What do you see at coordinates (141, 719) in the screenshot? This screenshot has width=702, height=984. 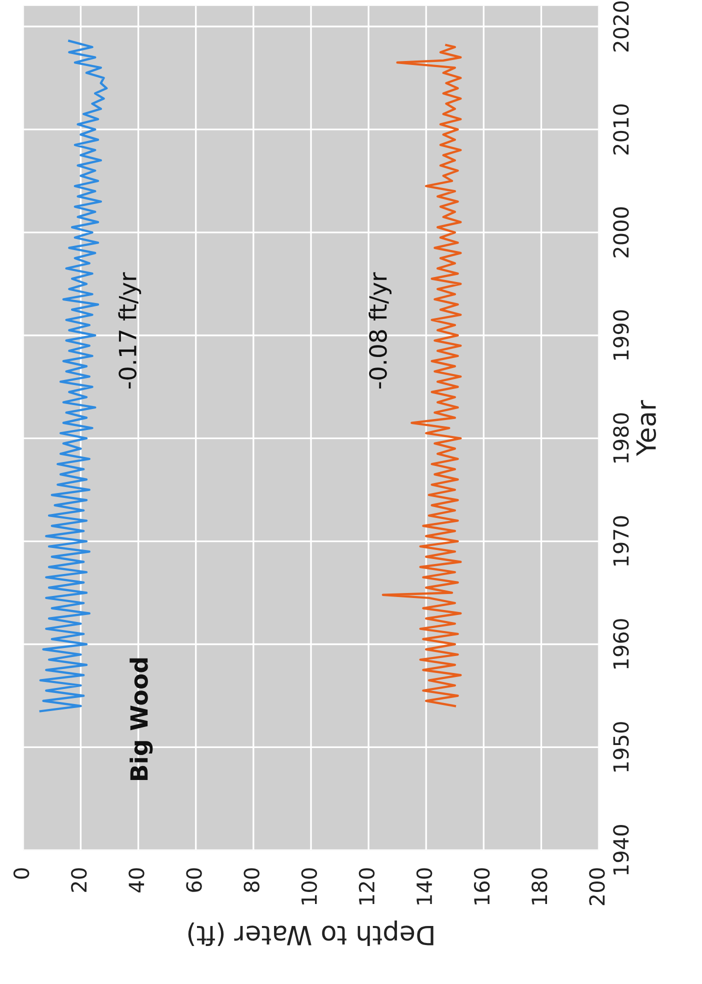 I see `annotation: Big Wood` at bounding box center [141, 719].